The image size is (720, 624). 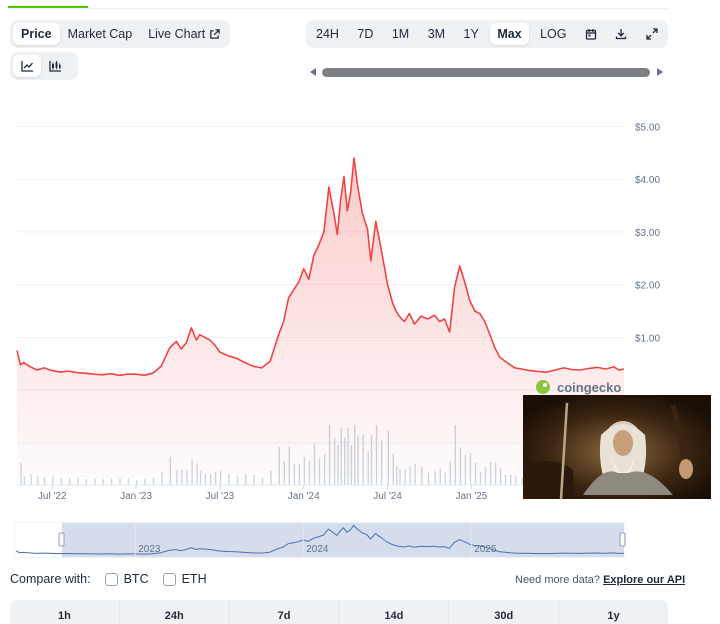 I want to click on calendar-icon, so click(x=591, y=34).